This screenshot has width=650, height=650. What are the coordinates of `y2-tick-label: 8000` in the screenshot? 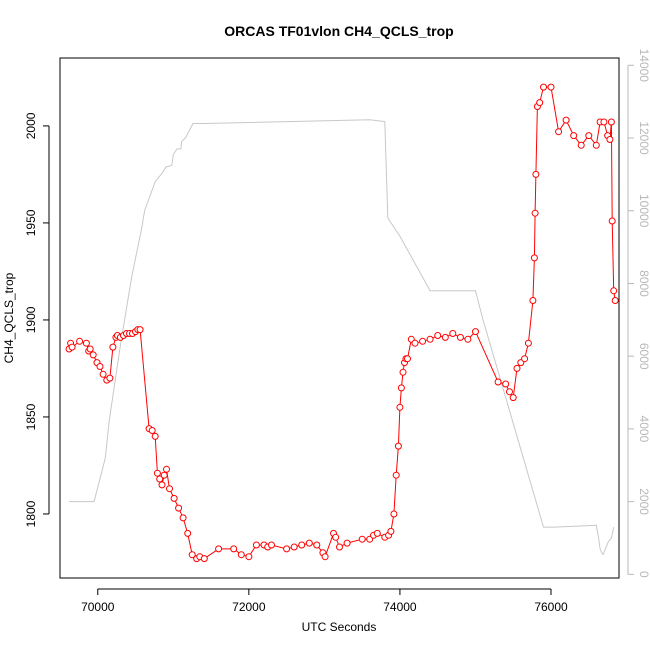 It's located at (643, 283).